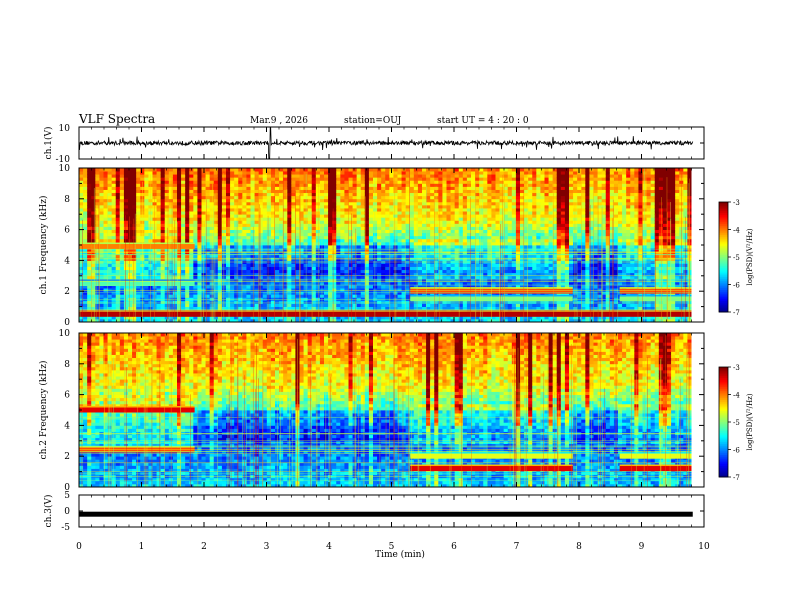  Describe the element at coordinates (267, 547) in the screenshot. I see `time-tick: 3` at that location.